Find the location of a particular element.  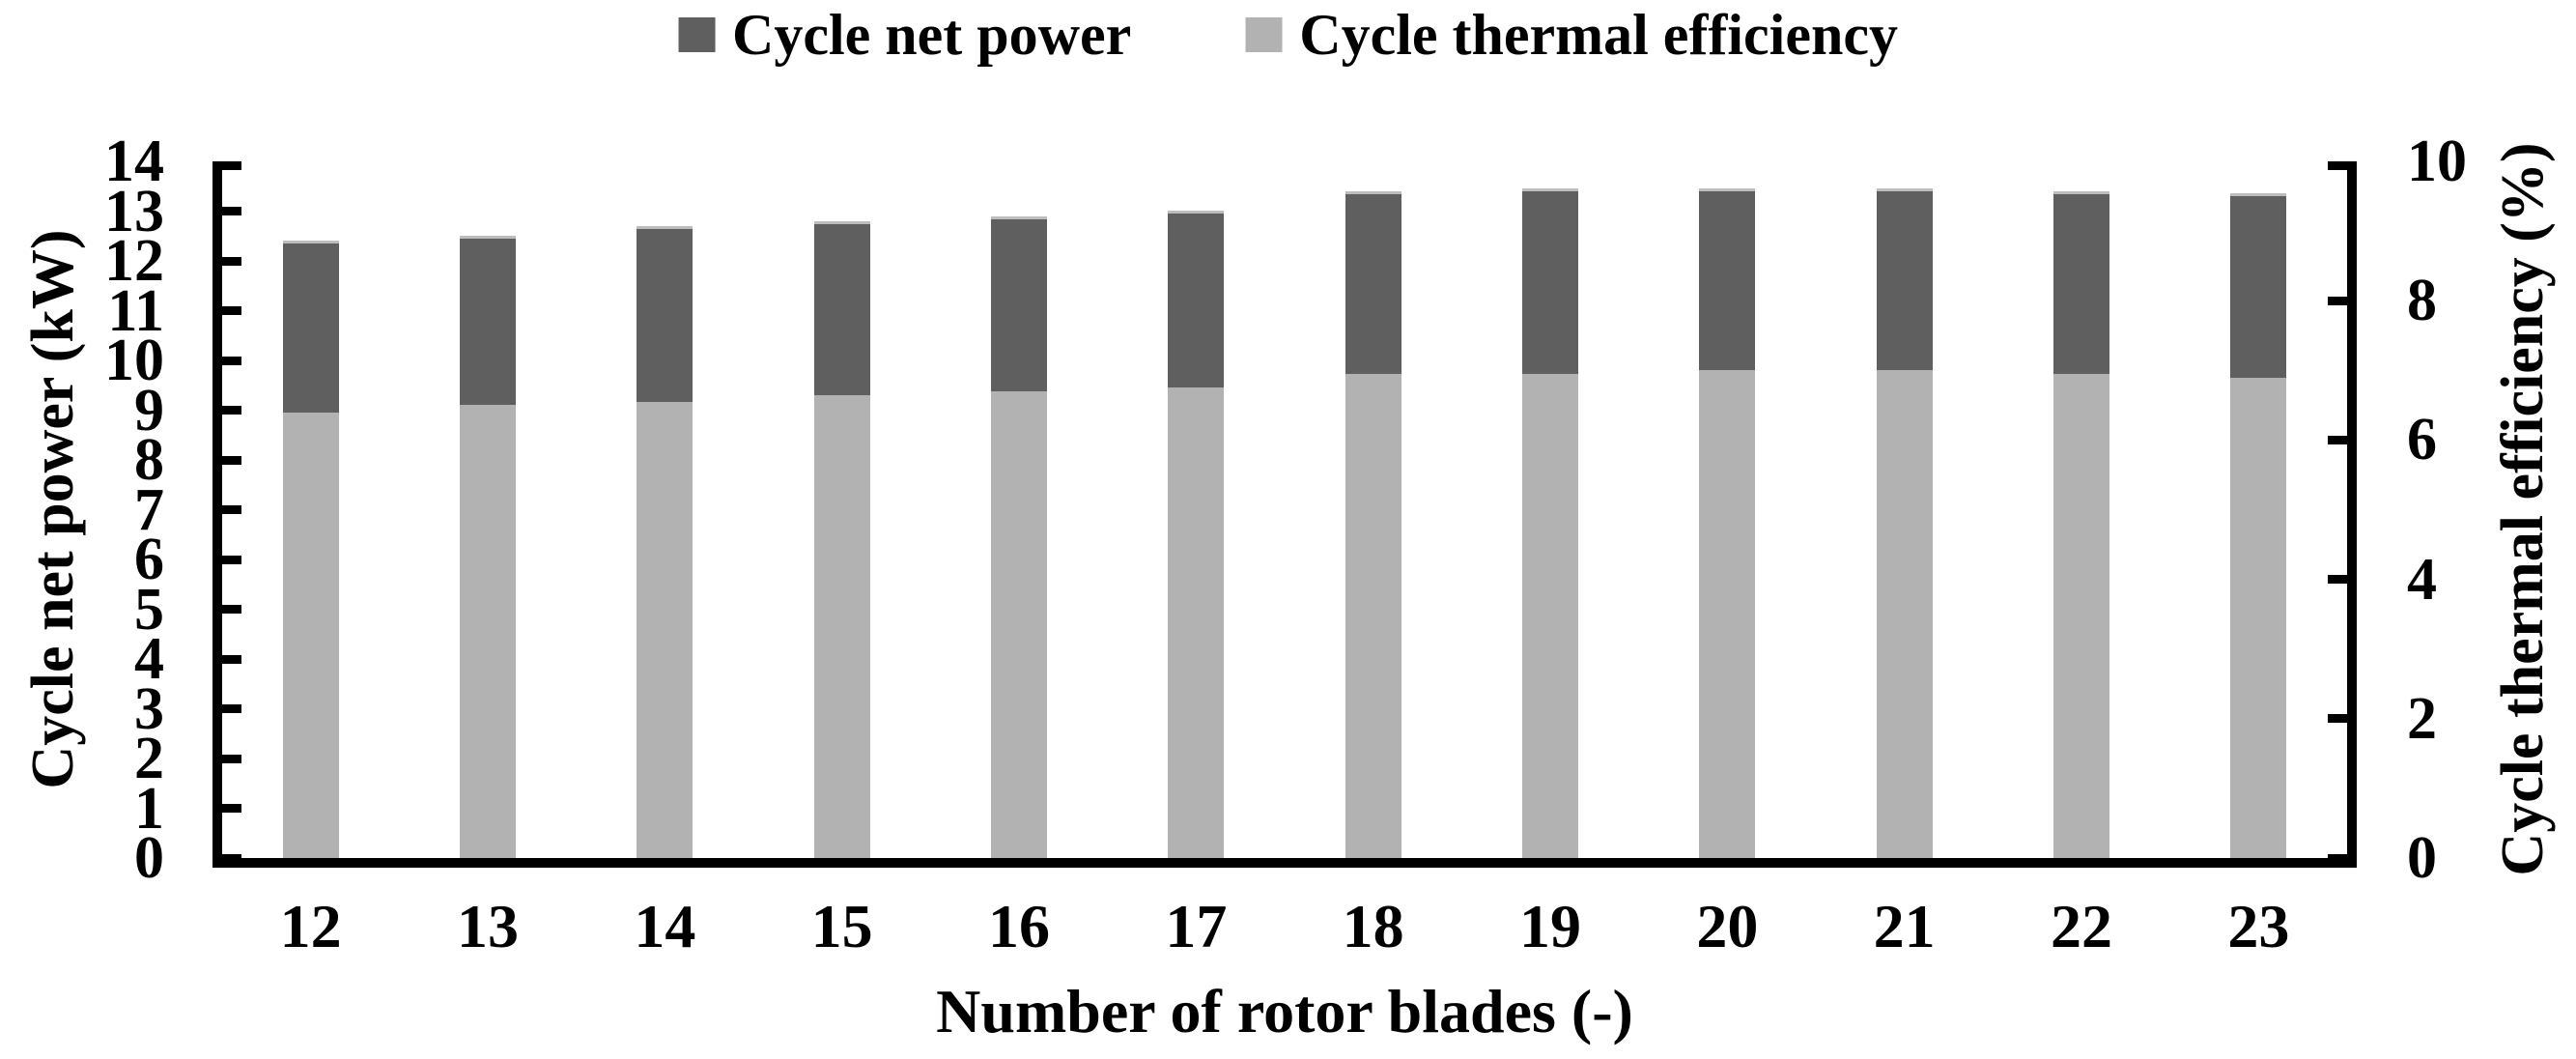

x-tick-label: 13 is located at coordinates (488, 926).